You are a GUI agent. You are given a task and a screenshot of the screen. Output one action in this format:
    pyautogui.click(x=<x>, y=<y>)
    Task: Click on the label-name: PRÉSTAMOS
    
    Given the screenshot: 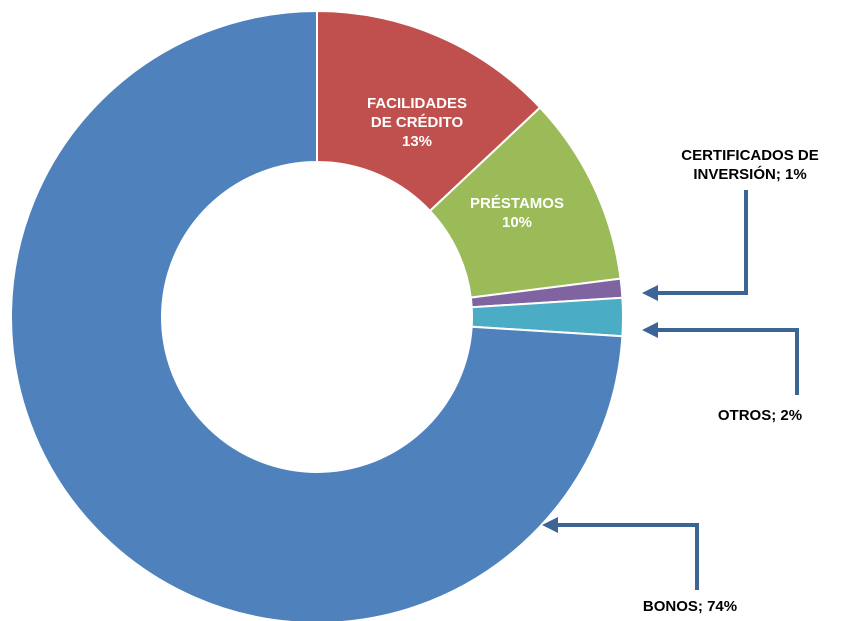 What is the action you would take?
    pyautogui.click(x=517, y=203)
    